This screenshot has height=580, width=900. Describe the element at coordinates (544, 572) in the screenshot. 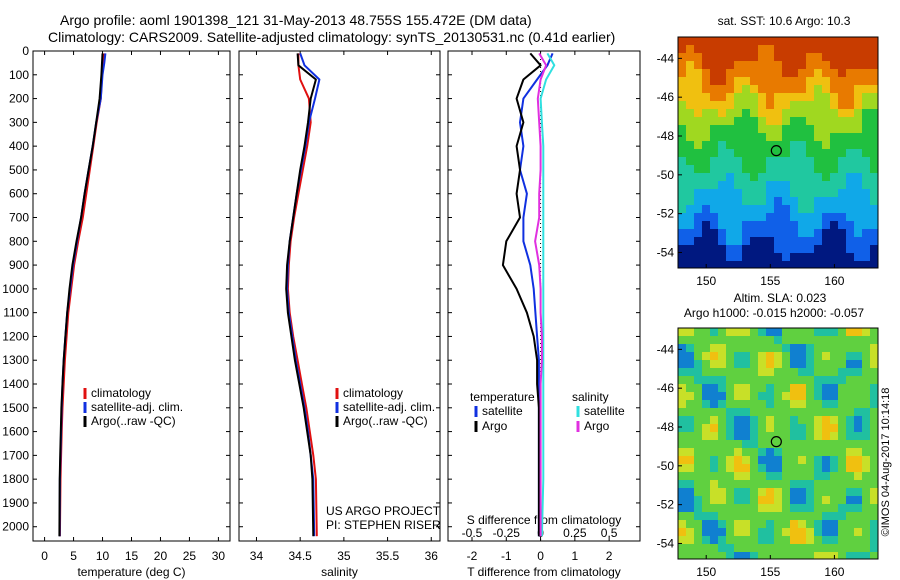

I see `x-axis-label: T difference from climatology` at that location.